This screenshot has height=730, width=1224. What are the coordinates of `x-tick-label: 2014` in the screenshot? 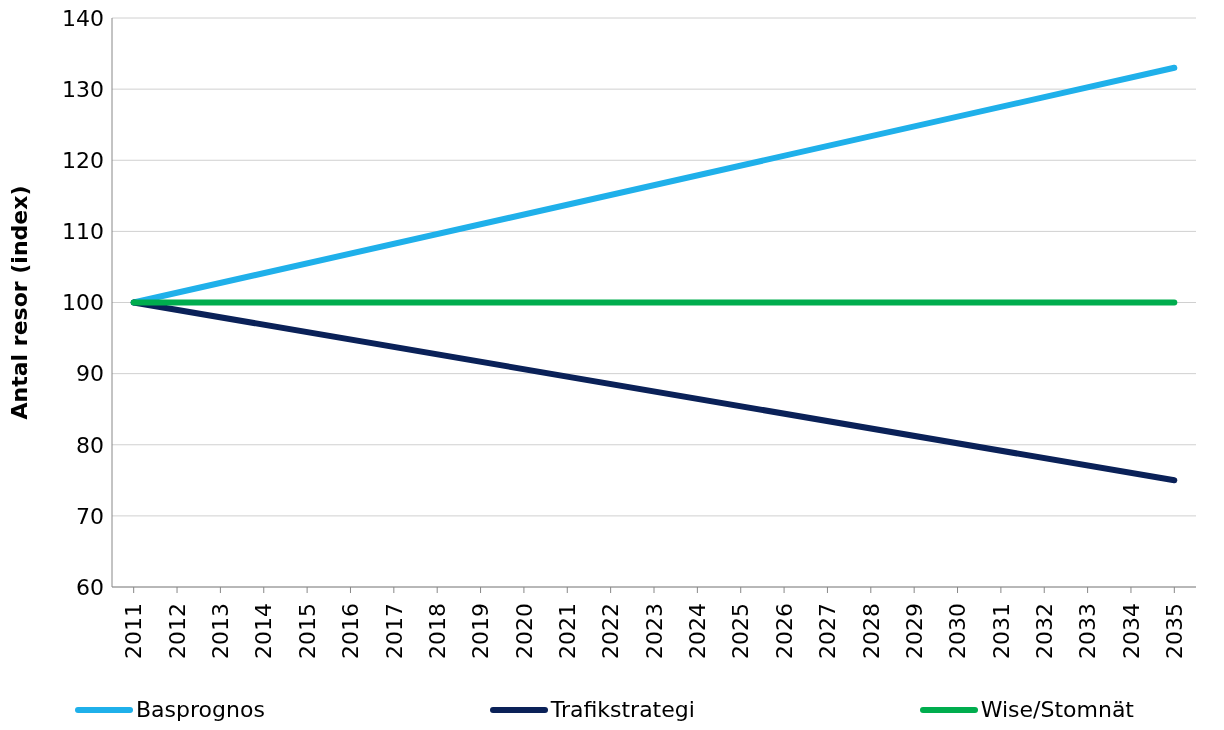 It's located at (264, 631).